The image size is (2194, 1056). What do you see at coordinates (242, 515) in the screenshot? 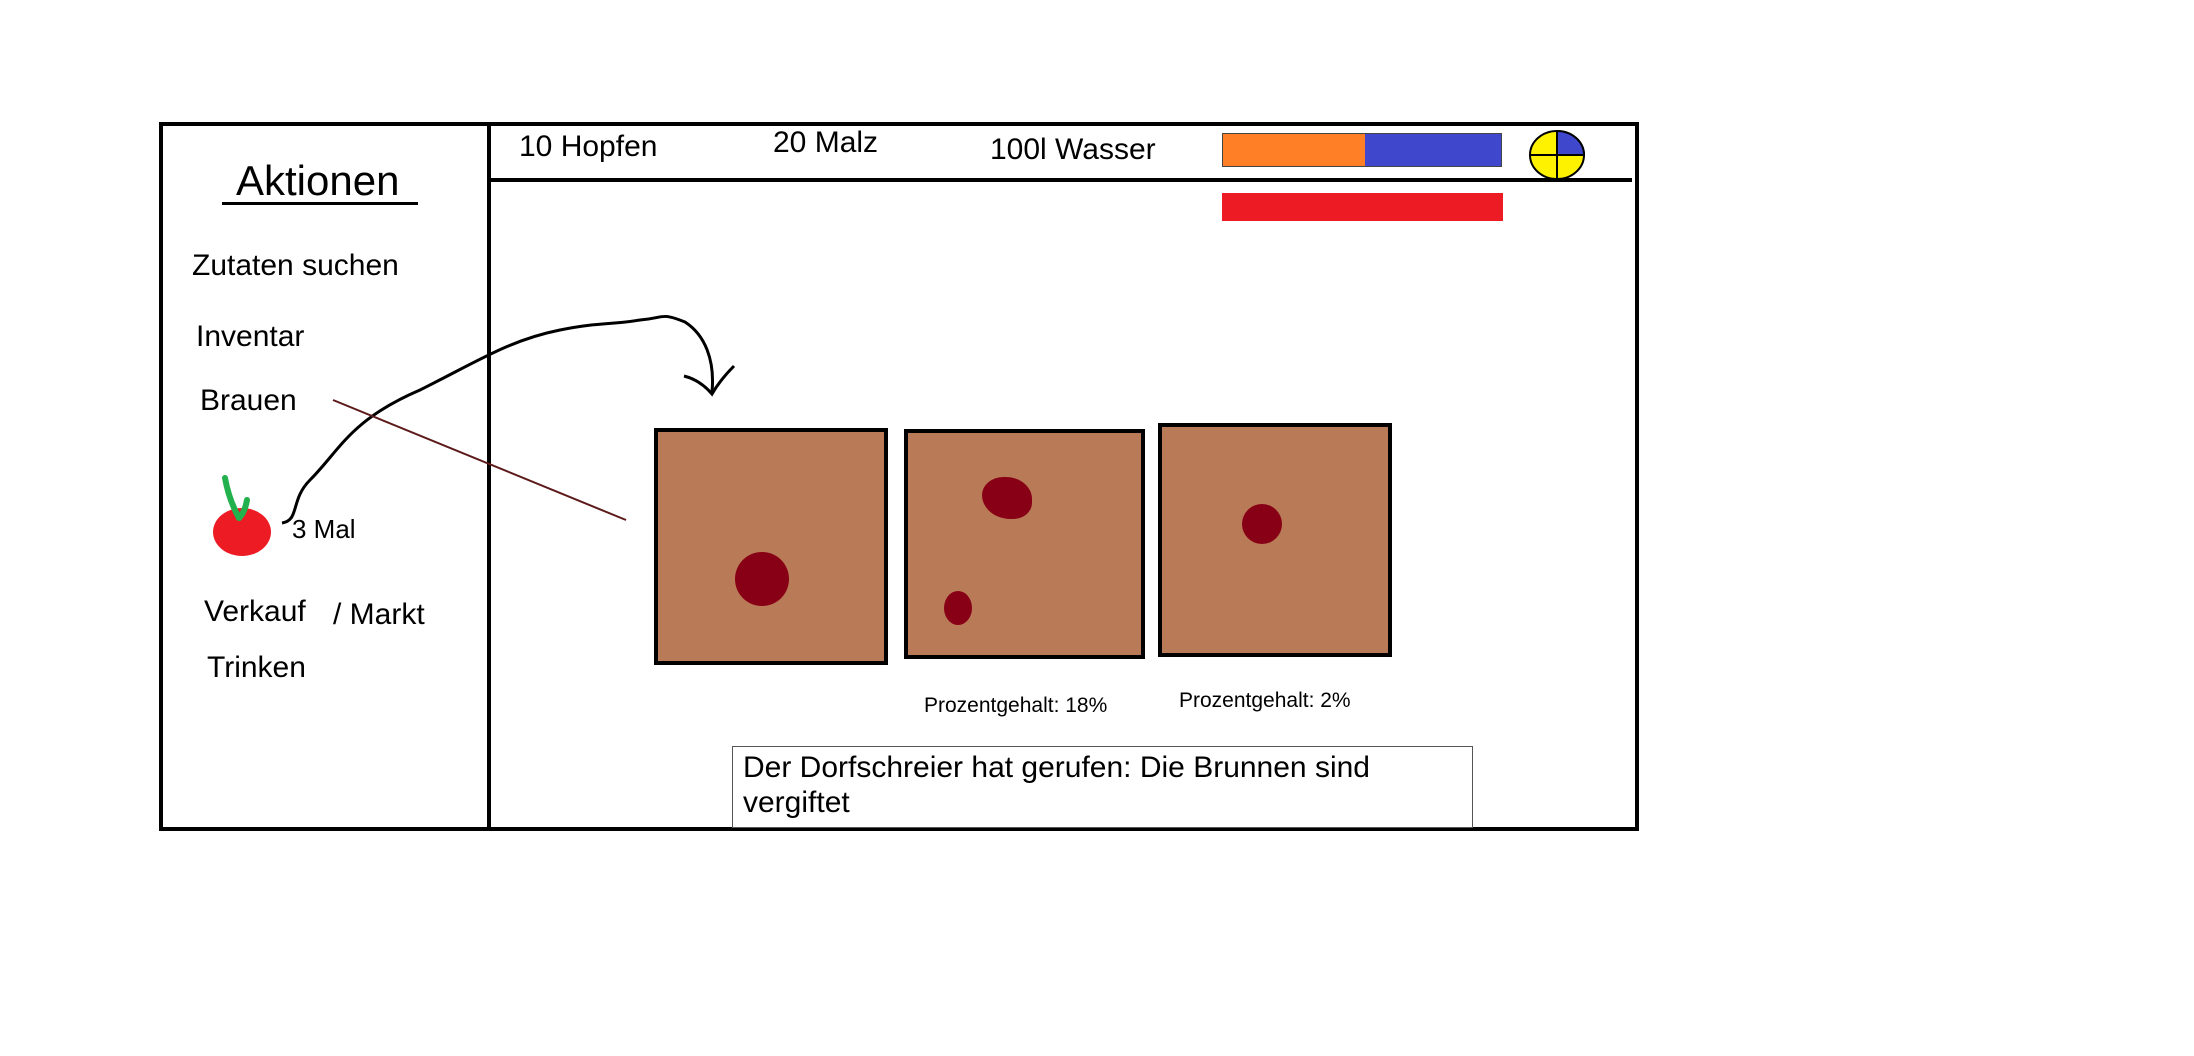
I see `cherry-icon` at bounding box center [242, 515].